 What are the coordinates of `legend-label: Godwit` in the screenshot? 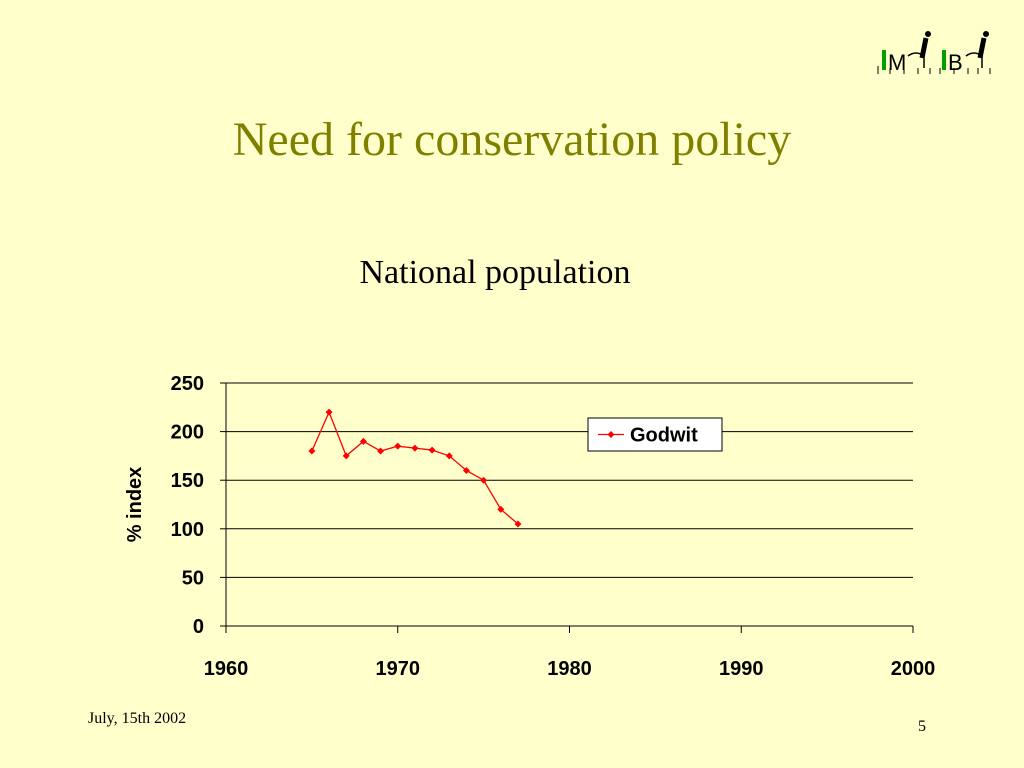 It's located at (664, 436).